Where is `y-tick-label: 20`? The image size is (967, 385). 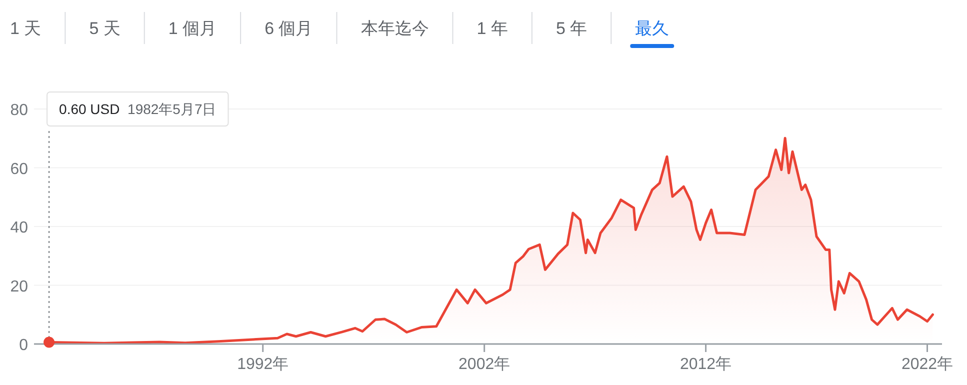
y-tick-label: 20 is located at coordinates (19, 287).